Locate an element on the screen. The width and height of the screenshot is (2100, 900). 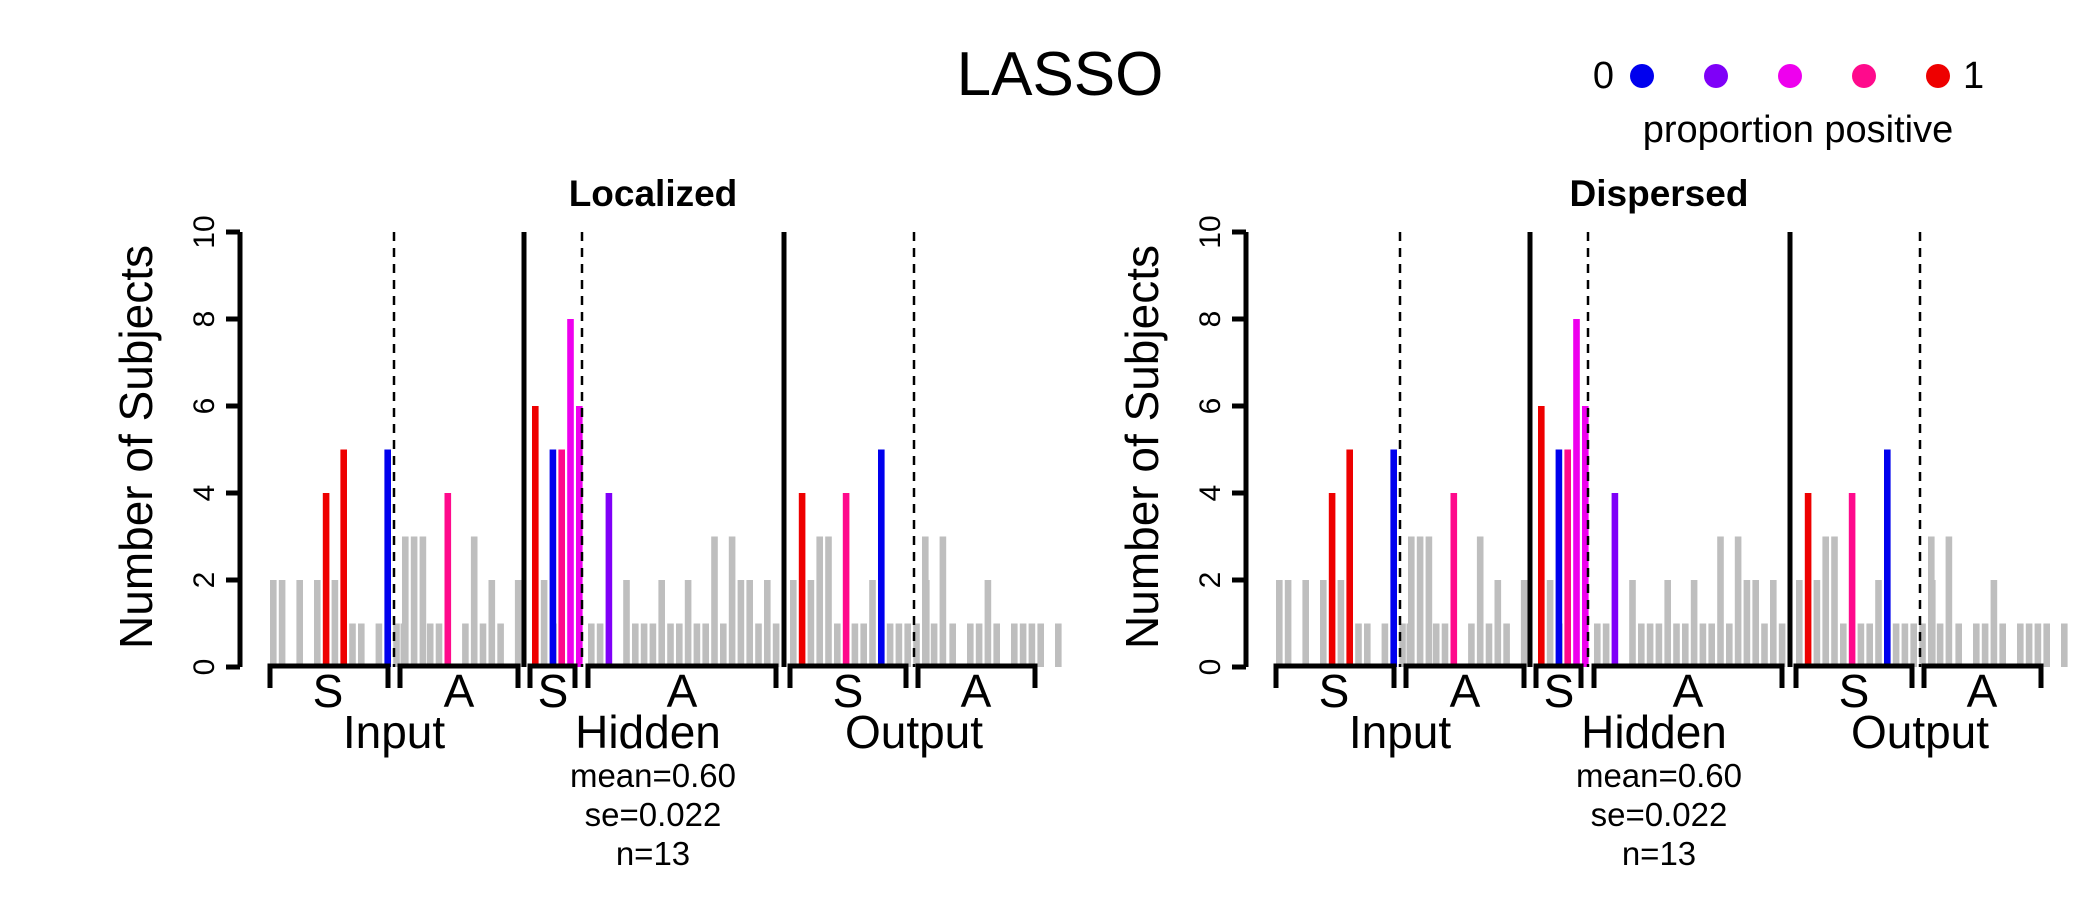
y-tick-label: 8 is located at coordinates (204, 319).